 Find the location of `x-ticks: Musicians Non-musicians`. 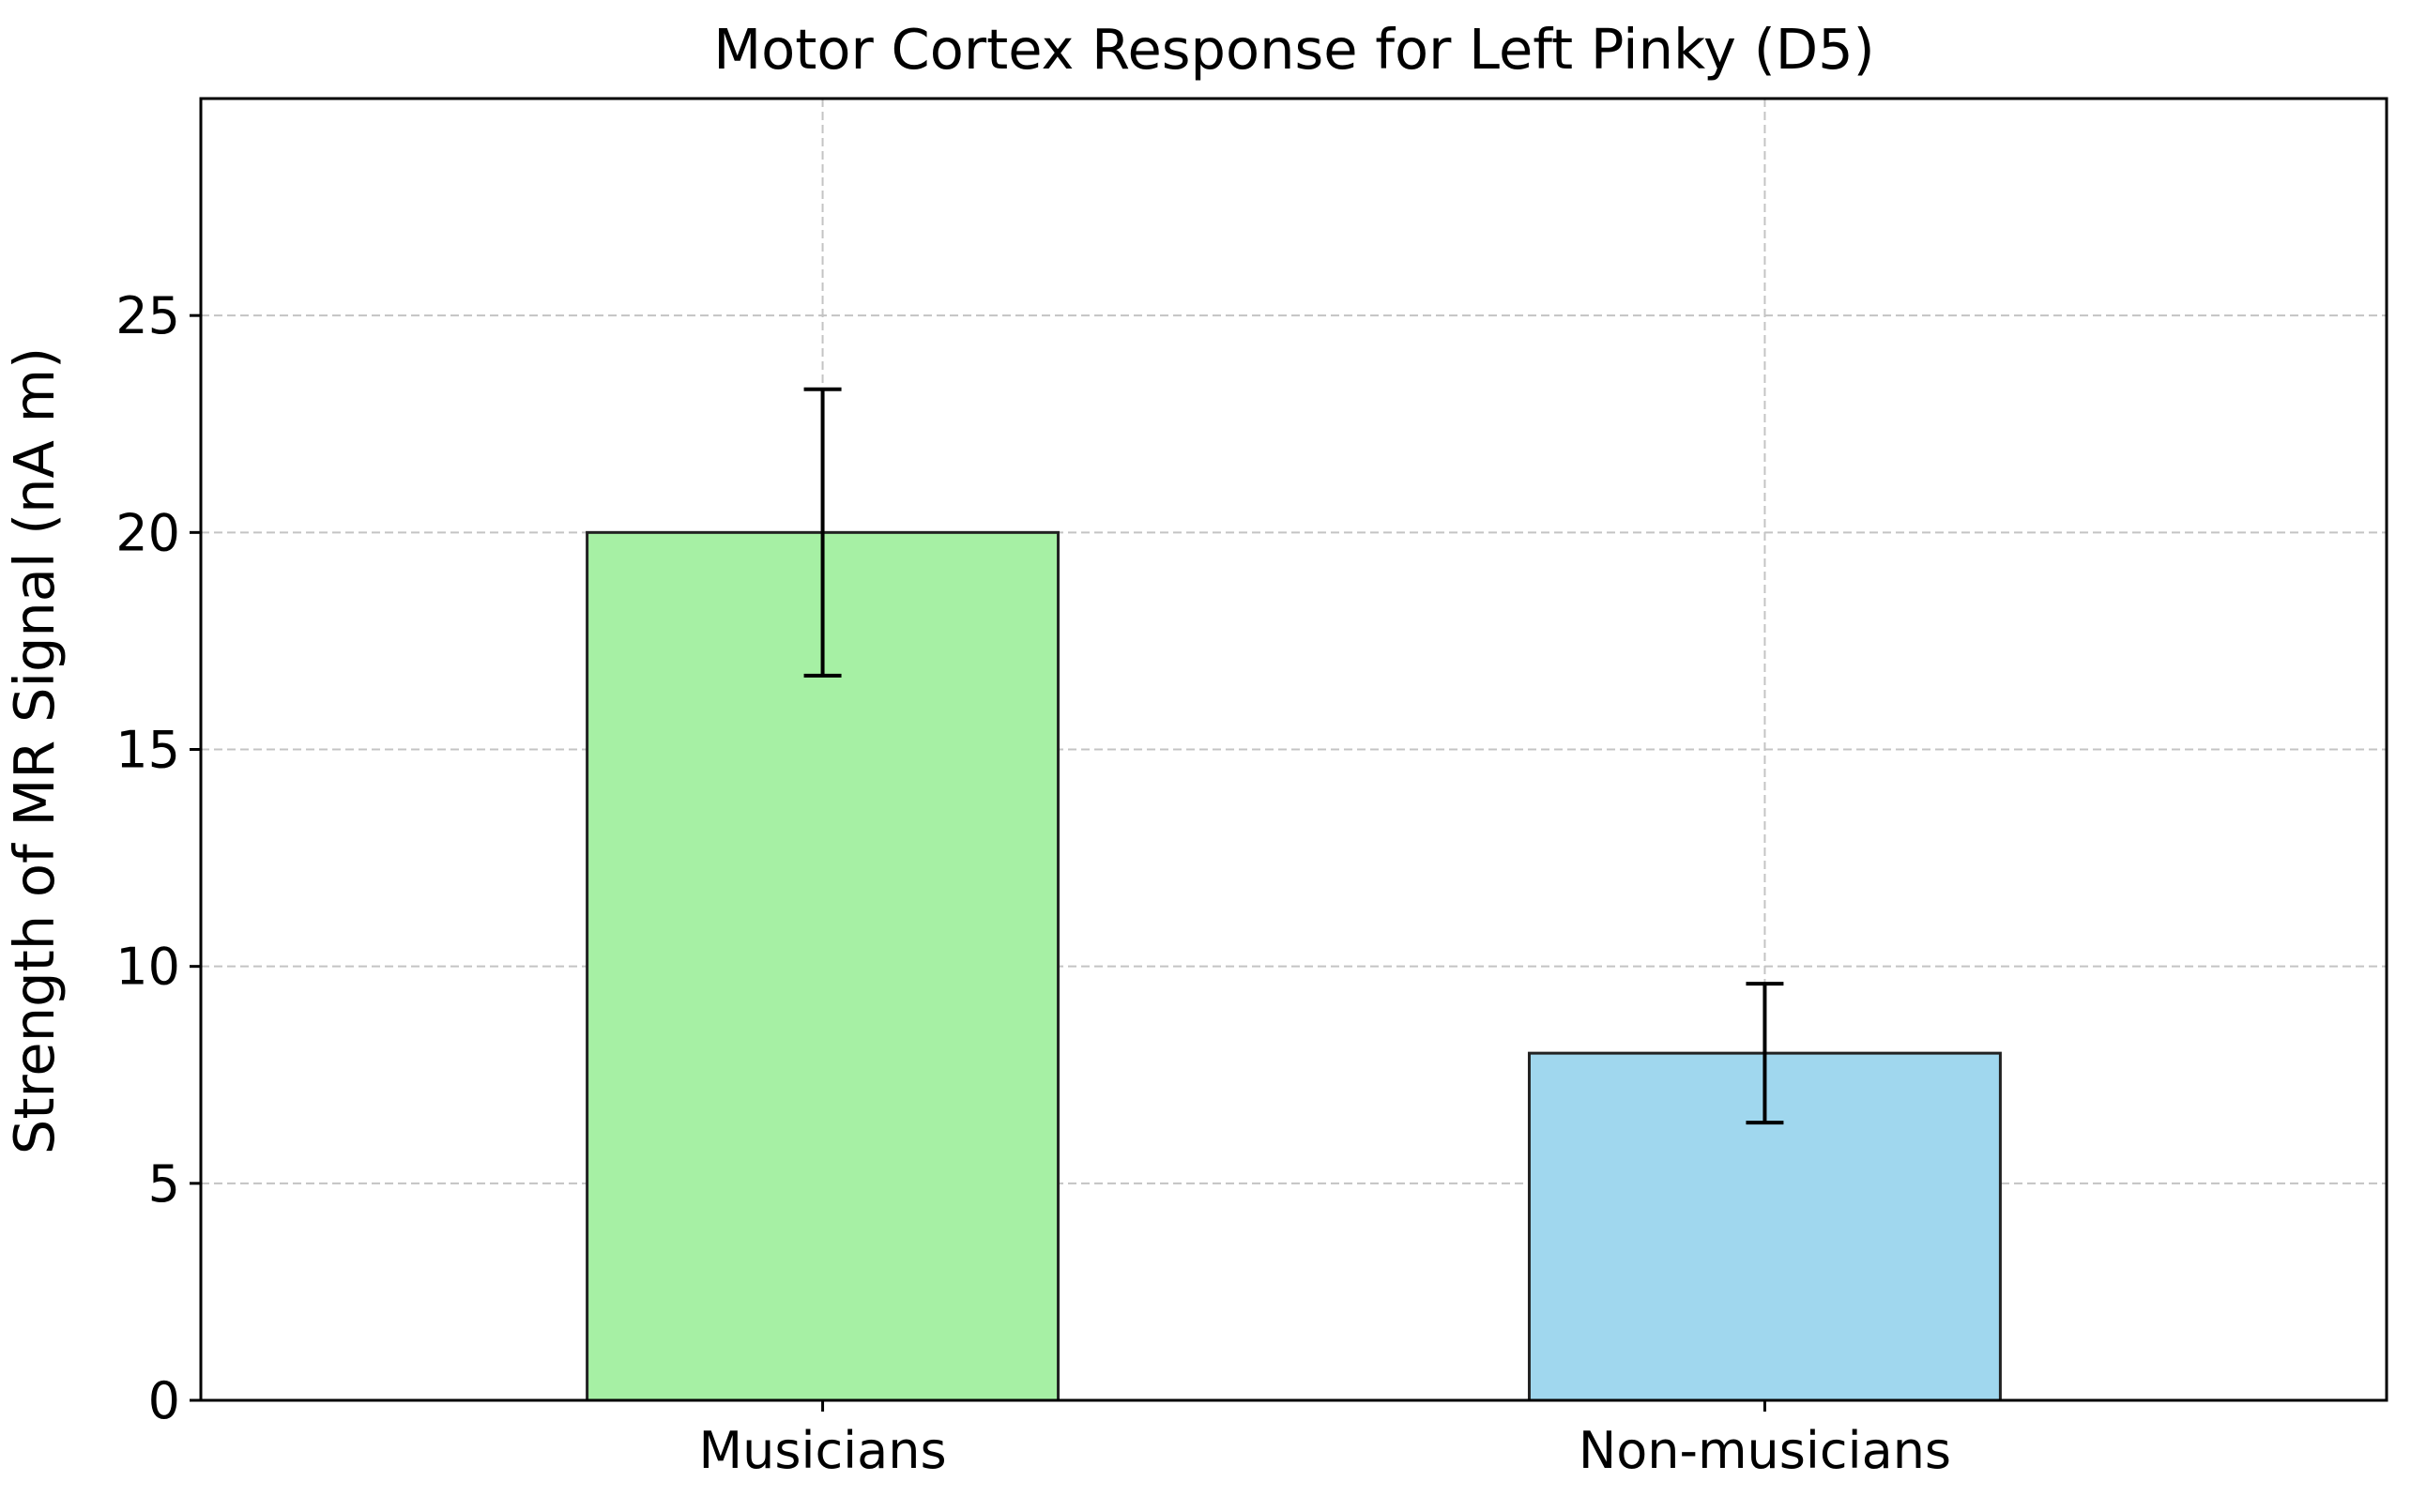

x-ticks: Musicians Non-musicians is located at coordinates (1325, 1440).